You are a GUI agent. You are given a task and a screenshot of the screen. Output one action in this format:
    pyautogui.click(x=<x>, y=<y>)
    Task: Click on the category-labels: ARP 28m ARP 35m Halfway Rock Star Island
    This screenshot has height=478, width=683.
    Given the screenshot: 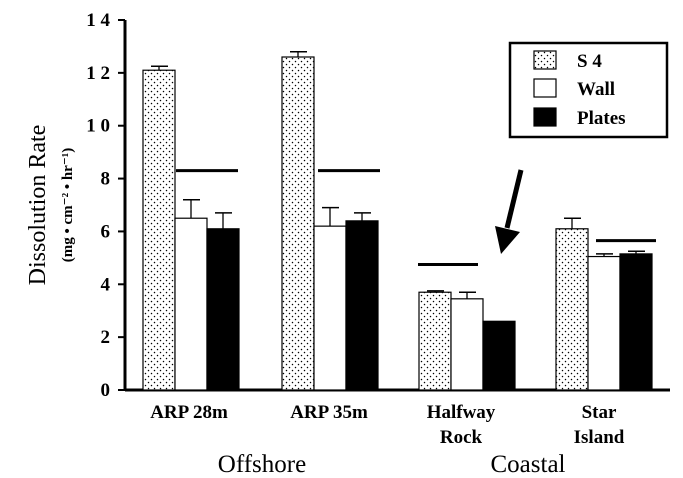 What is the action you would take?
    pyautogui.click(x=387, y=425)
    